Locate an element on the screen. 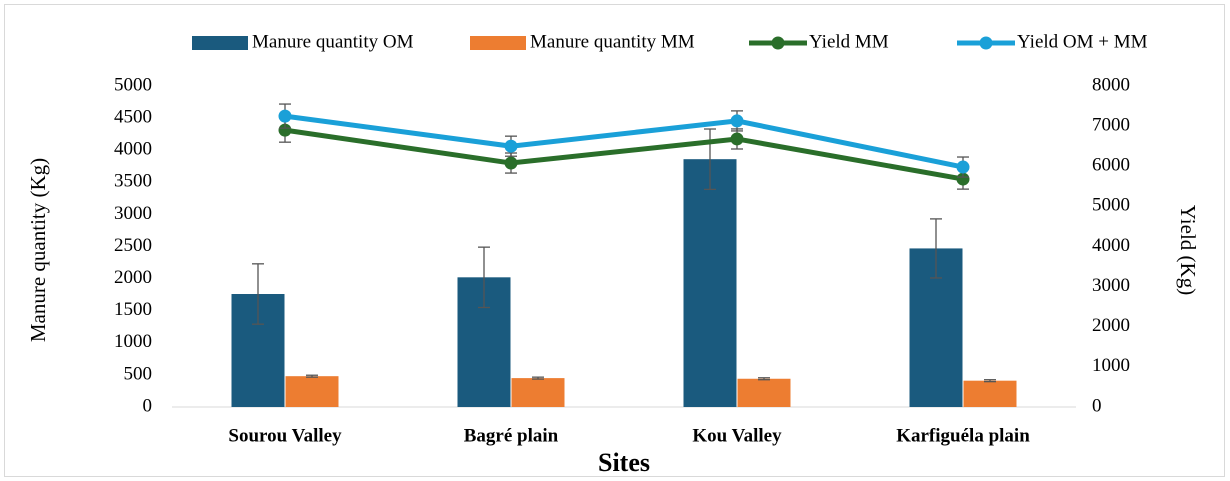 The height and width of the screenshot is (481, 1230). y2-tick-label: 2000 is located at coordinates (1111, 325).